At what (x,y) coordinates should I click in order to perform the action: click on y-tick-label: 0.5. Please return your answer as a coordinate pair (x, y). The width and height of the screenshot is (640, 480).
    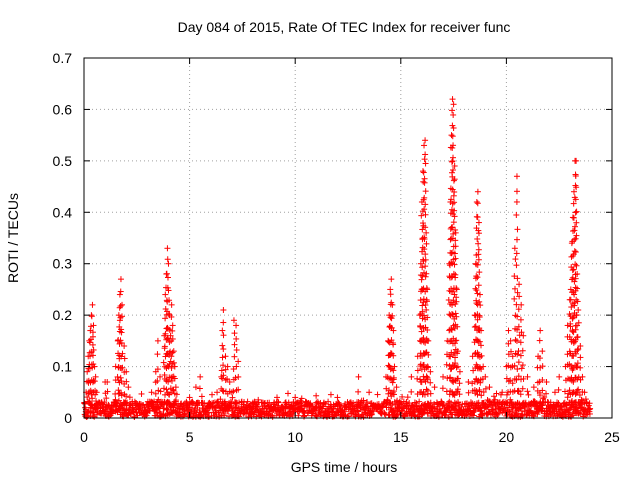
    Looking at the image, I should click on (63, 161).